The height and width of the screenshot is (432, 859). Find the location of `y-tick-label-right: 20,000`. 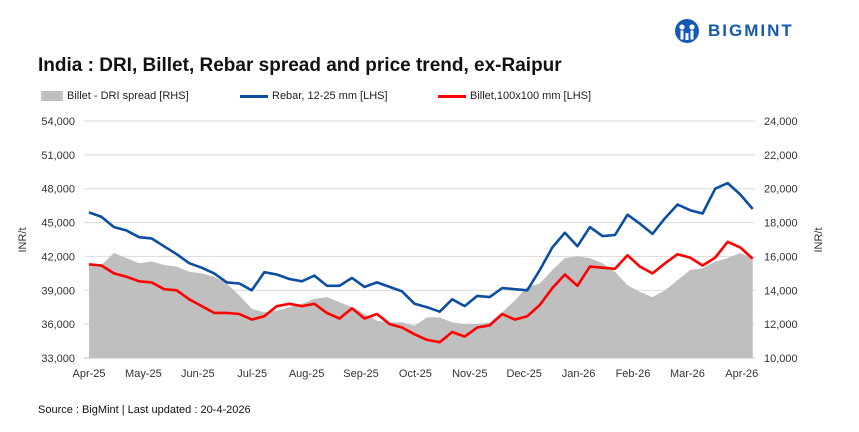

y-tick-label-right: 20,000 is located at coordinates (781, 190).